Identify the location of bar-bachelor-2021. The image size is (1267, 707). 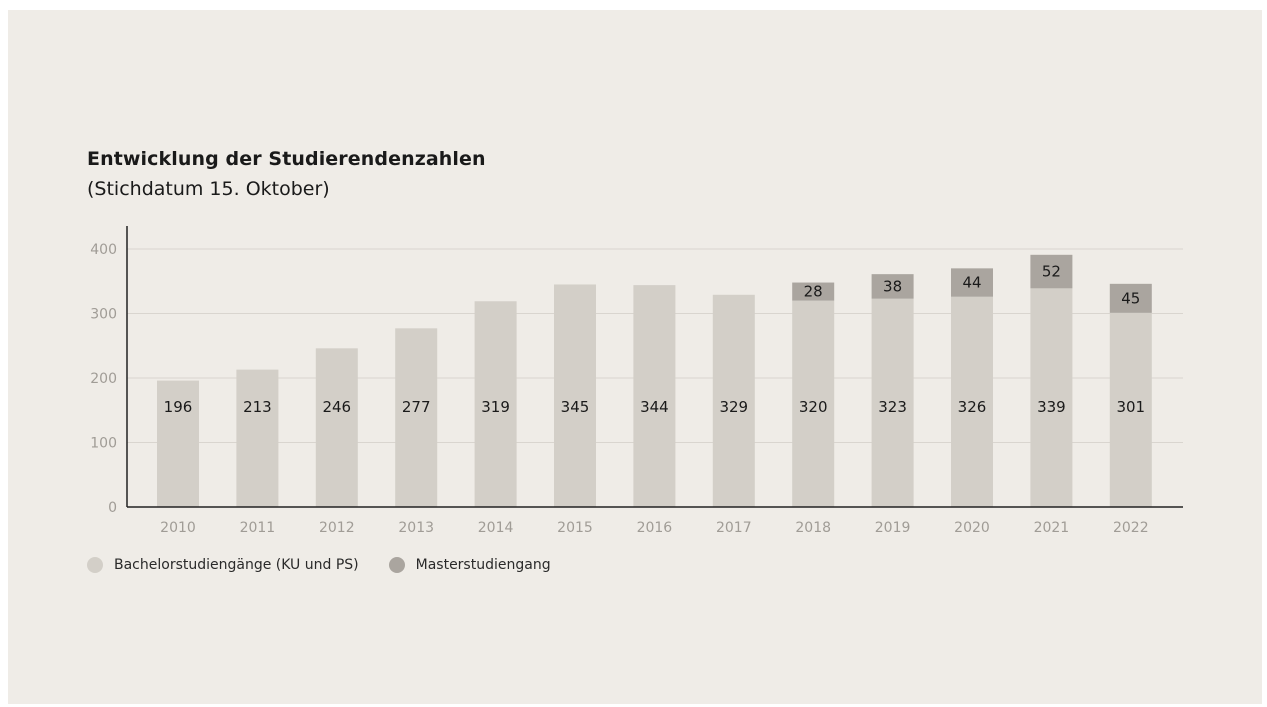
(1051, 397).